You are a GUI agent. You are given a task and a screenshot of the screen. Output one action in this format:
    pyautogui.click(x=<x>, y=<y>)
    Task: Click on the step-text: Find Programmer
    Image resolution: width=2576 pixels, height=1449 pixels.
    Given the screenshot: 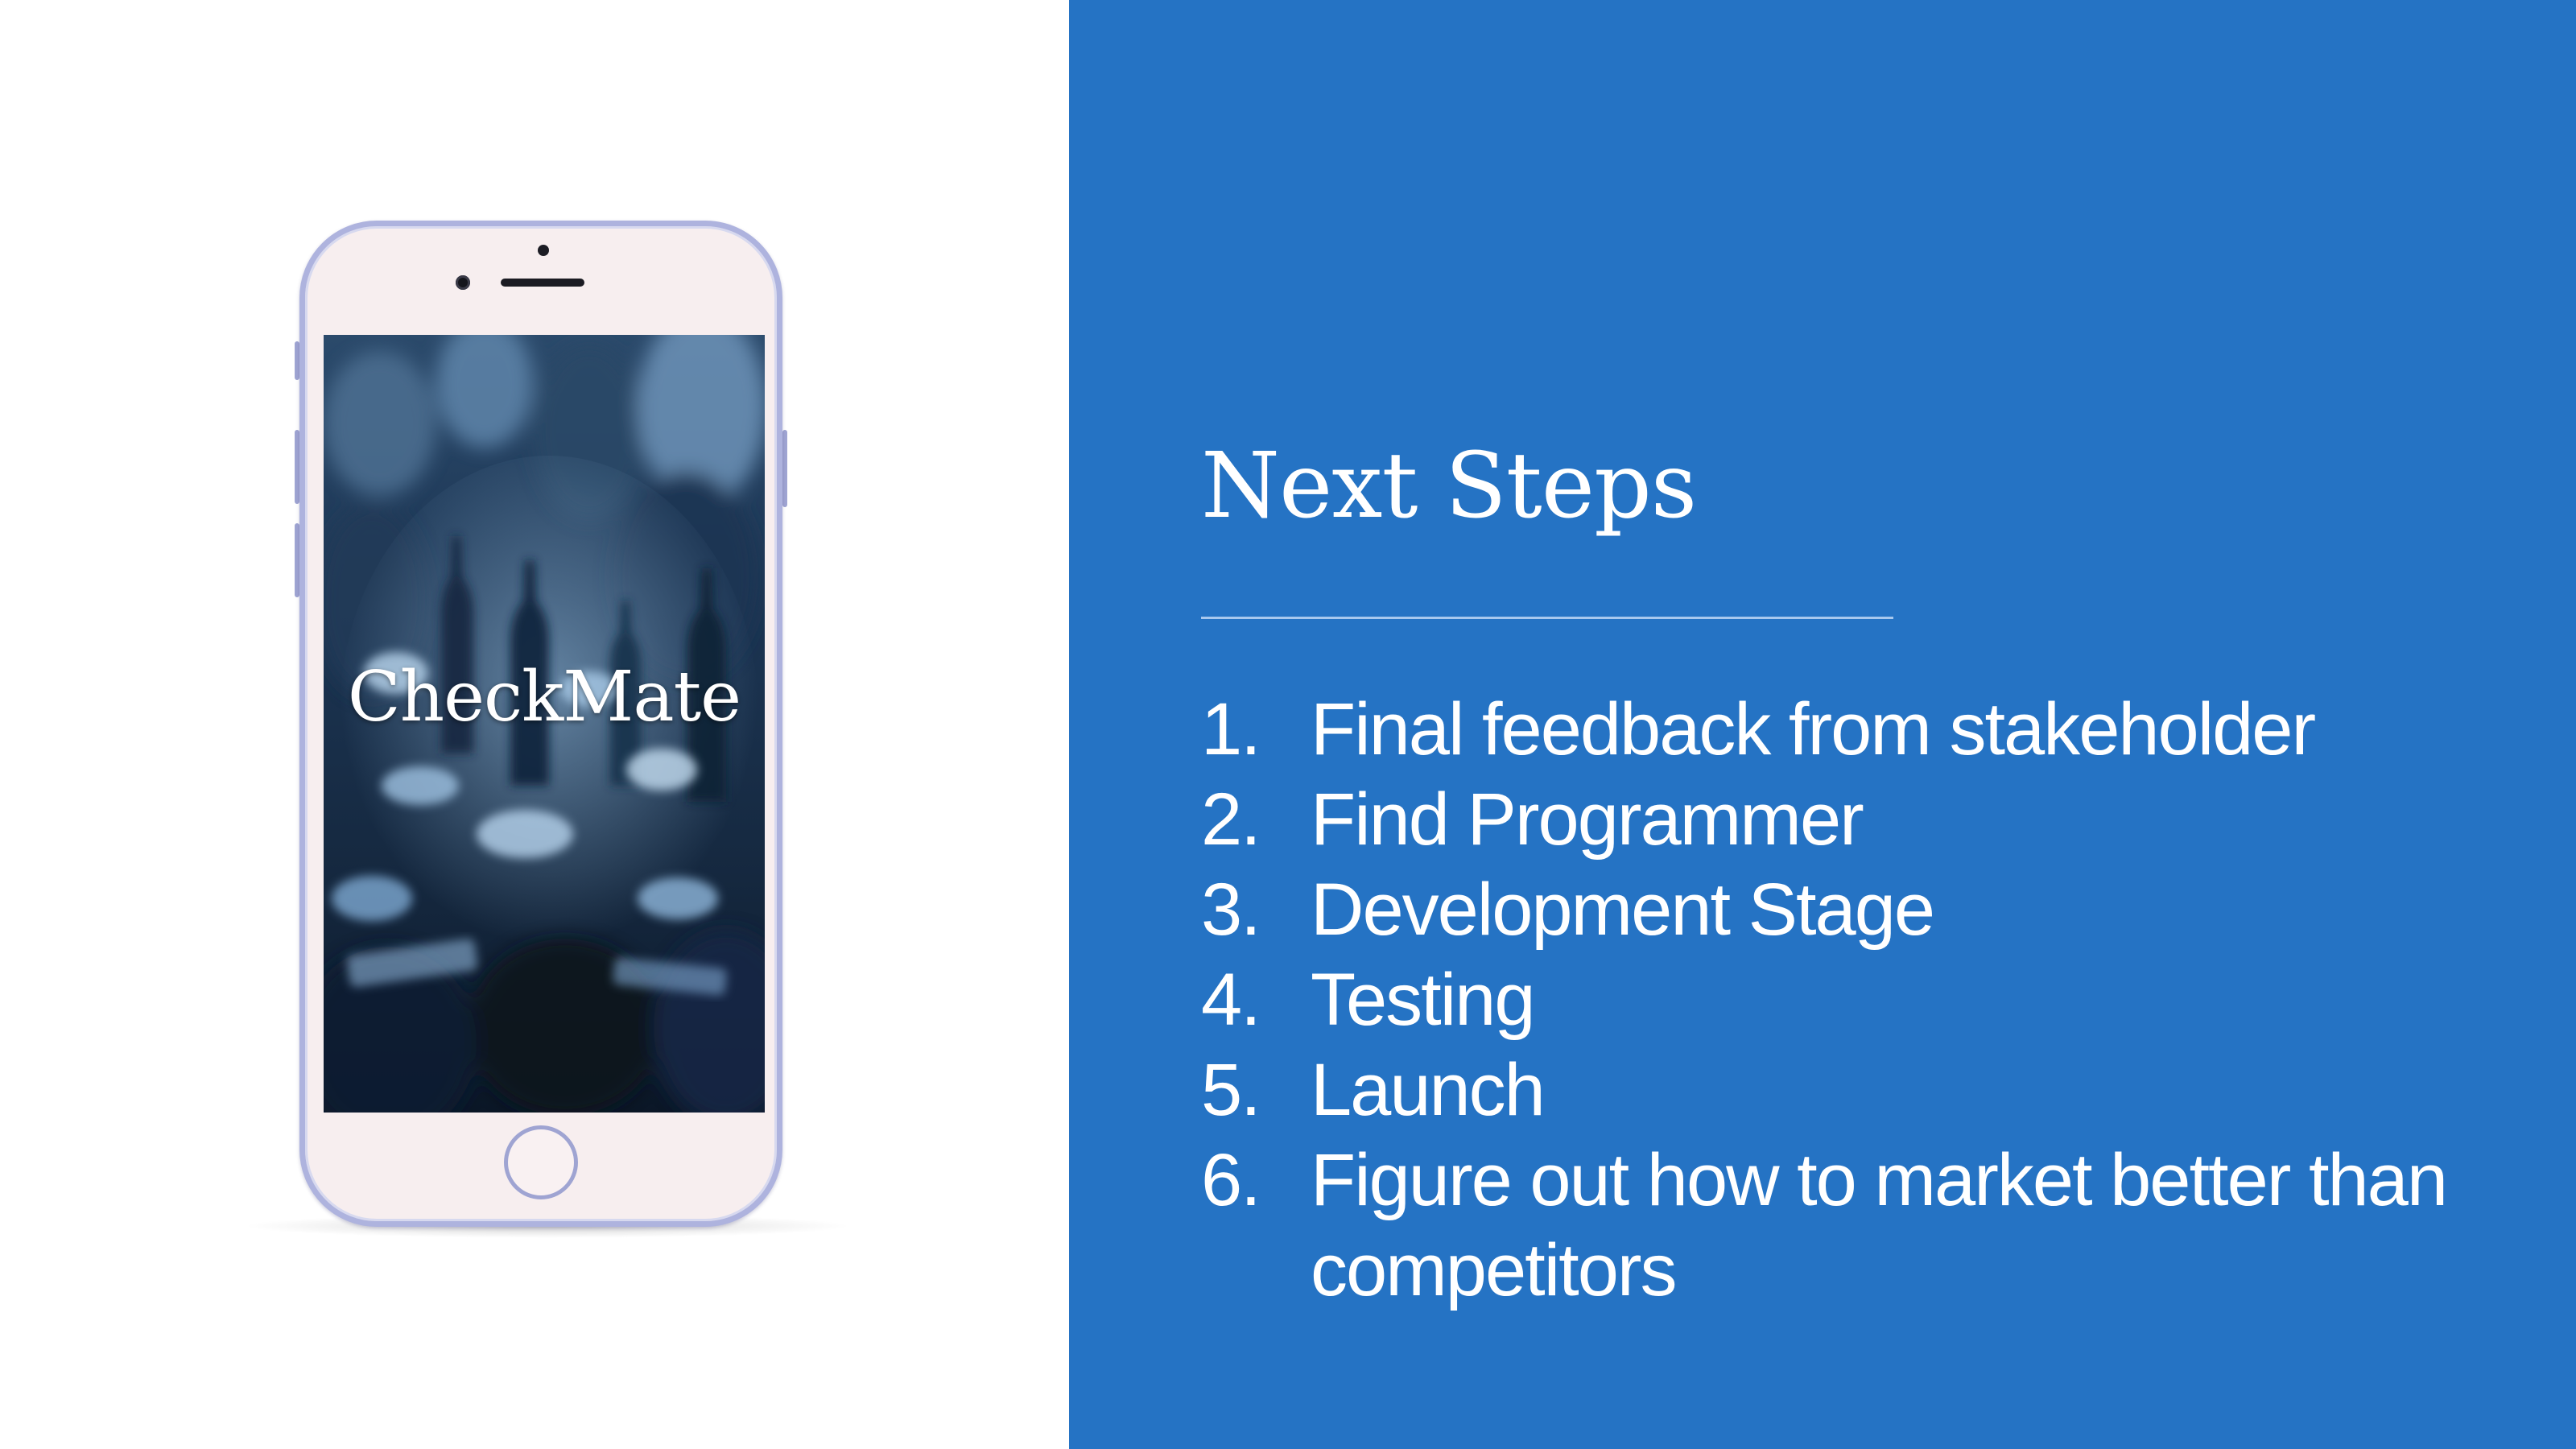 What is the action you would take?
    pyautogui.click(x=1587, y=819)
    